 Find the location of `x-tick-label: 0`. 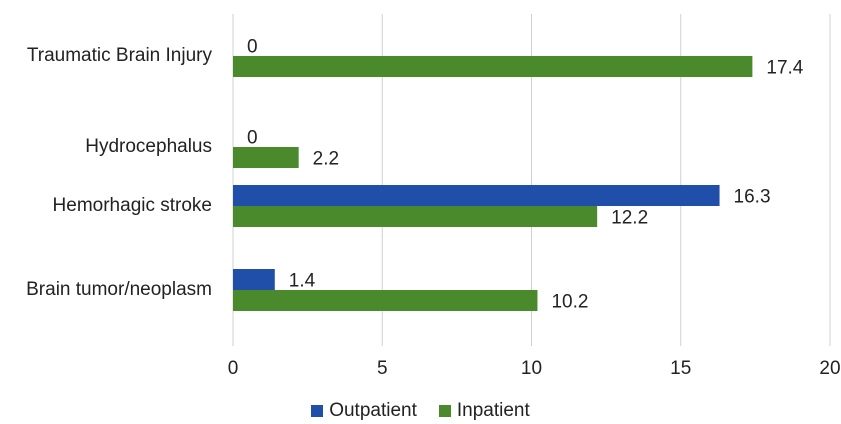

x-tick-label: 0 is located at coordinates (233, 368).